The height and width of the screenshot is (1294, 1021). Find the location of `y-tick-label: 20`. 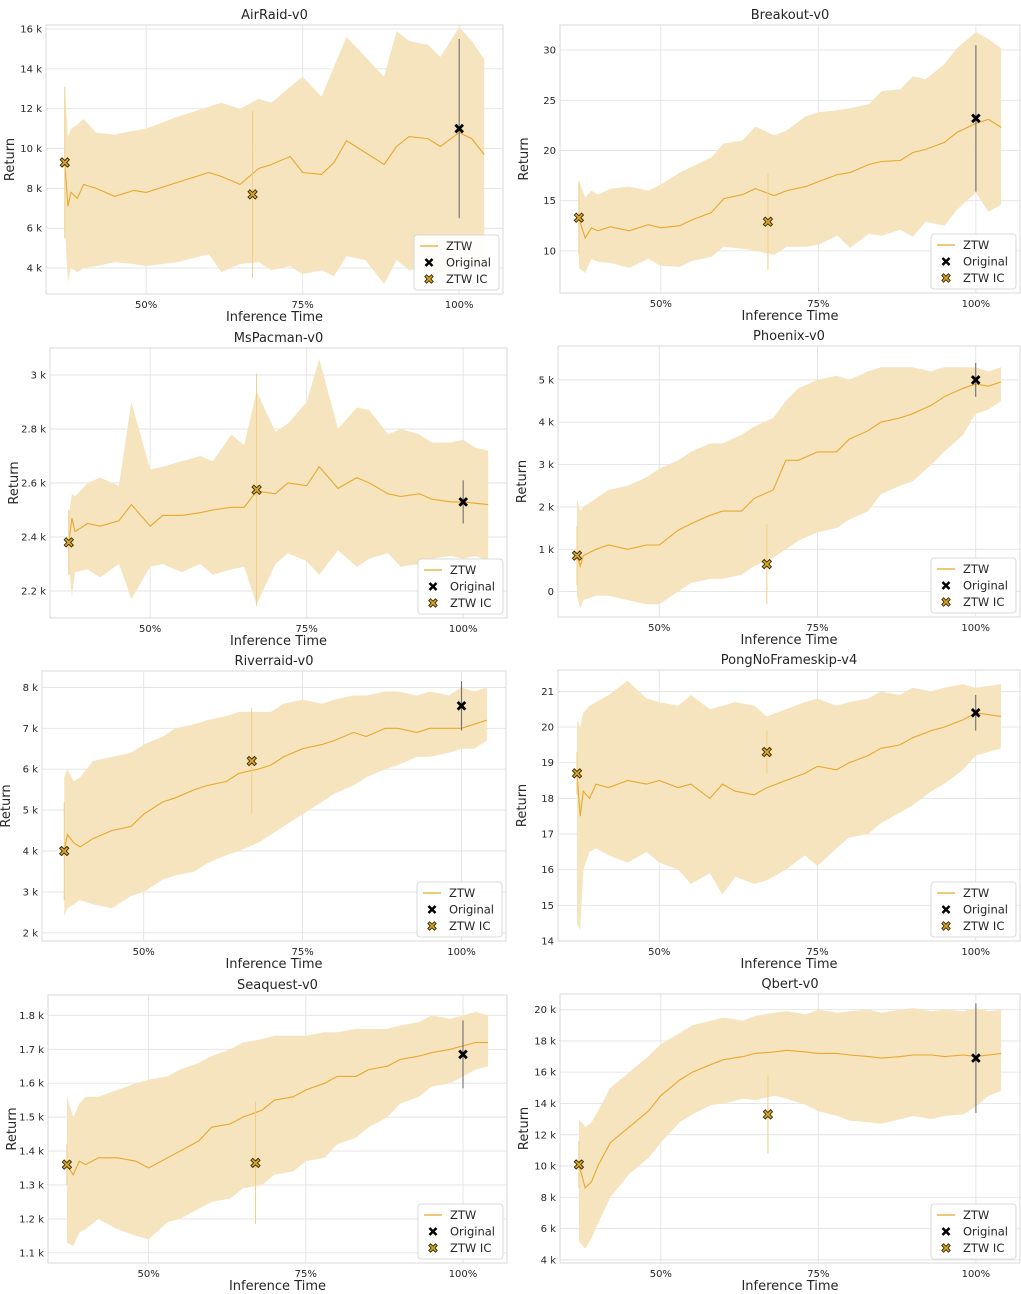

y-tick-label: 20 is located at coordinates (549, 151).